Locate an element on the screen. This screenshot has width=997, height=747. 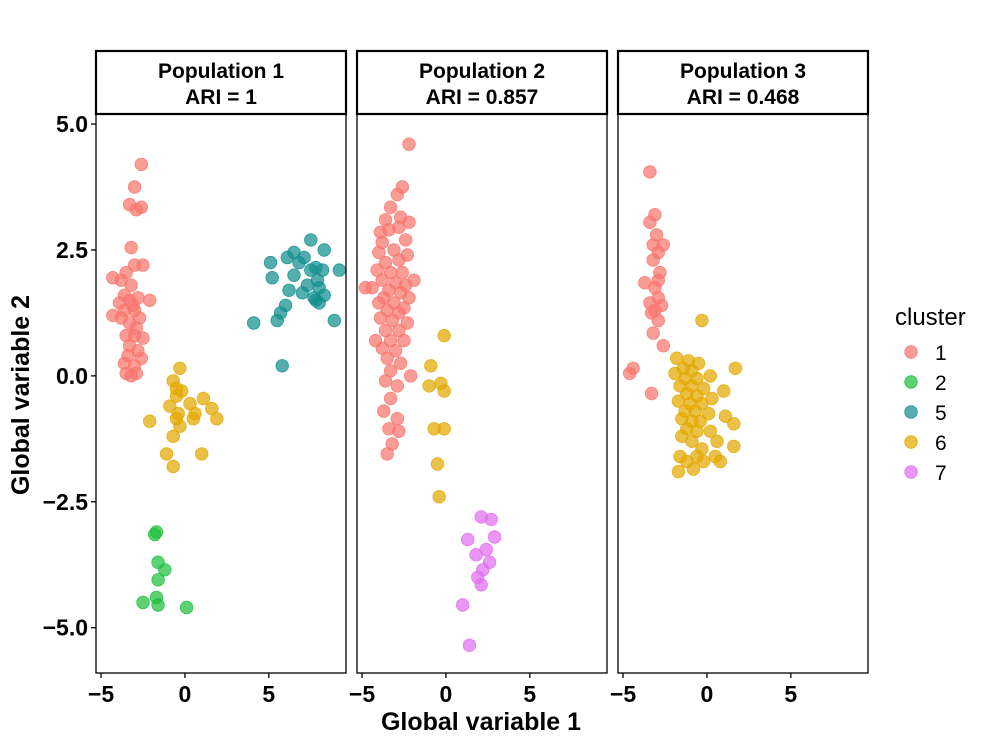
y-tick-label: 5.0 is located at coordinates (72, 124).